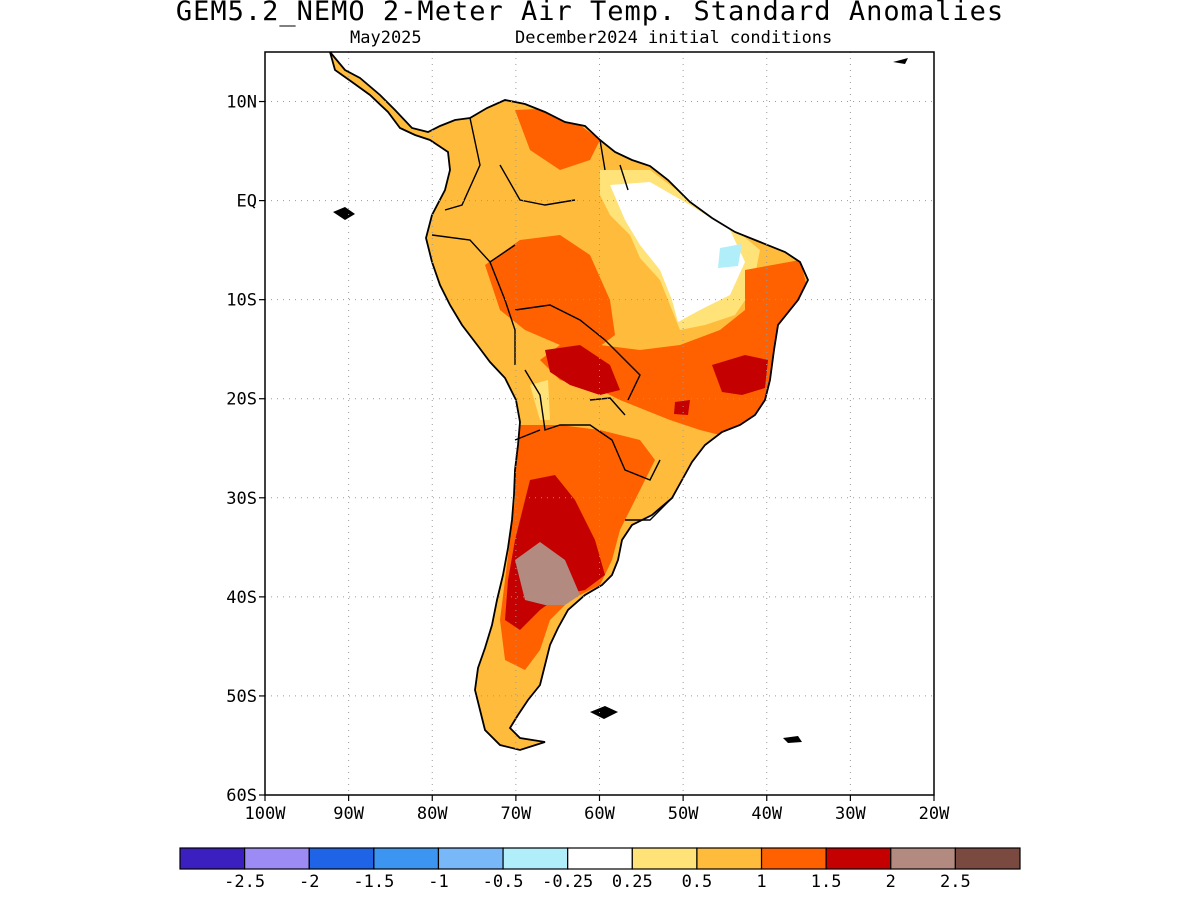 This screenshot has width=1200, height=900. Describe the element at coordinates (348, 814) in the screenshot. I see `lon-tick-label: 90W` at that location.